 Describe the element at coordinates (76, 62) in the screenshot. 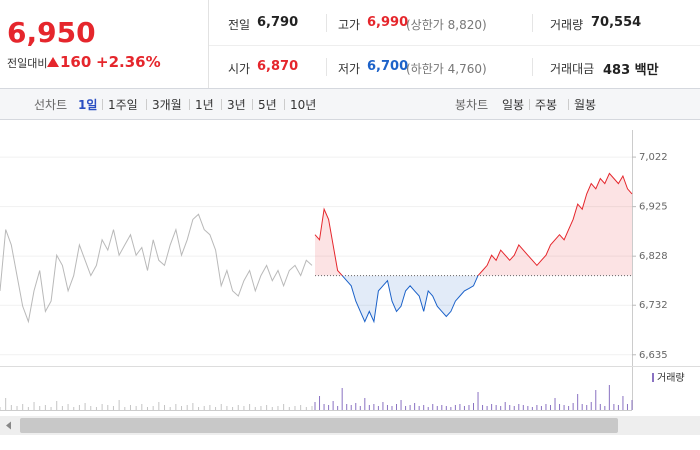

I see `change: 160` at that location.